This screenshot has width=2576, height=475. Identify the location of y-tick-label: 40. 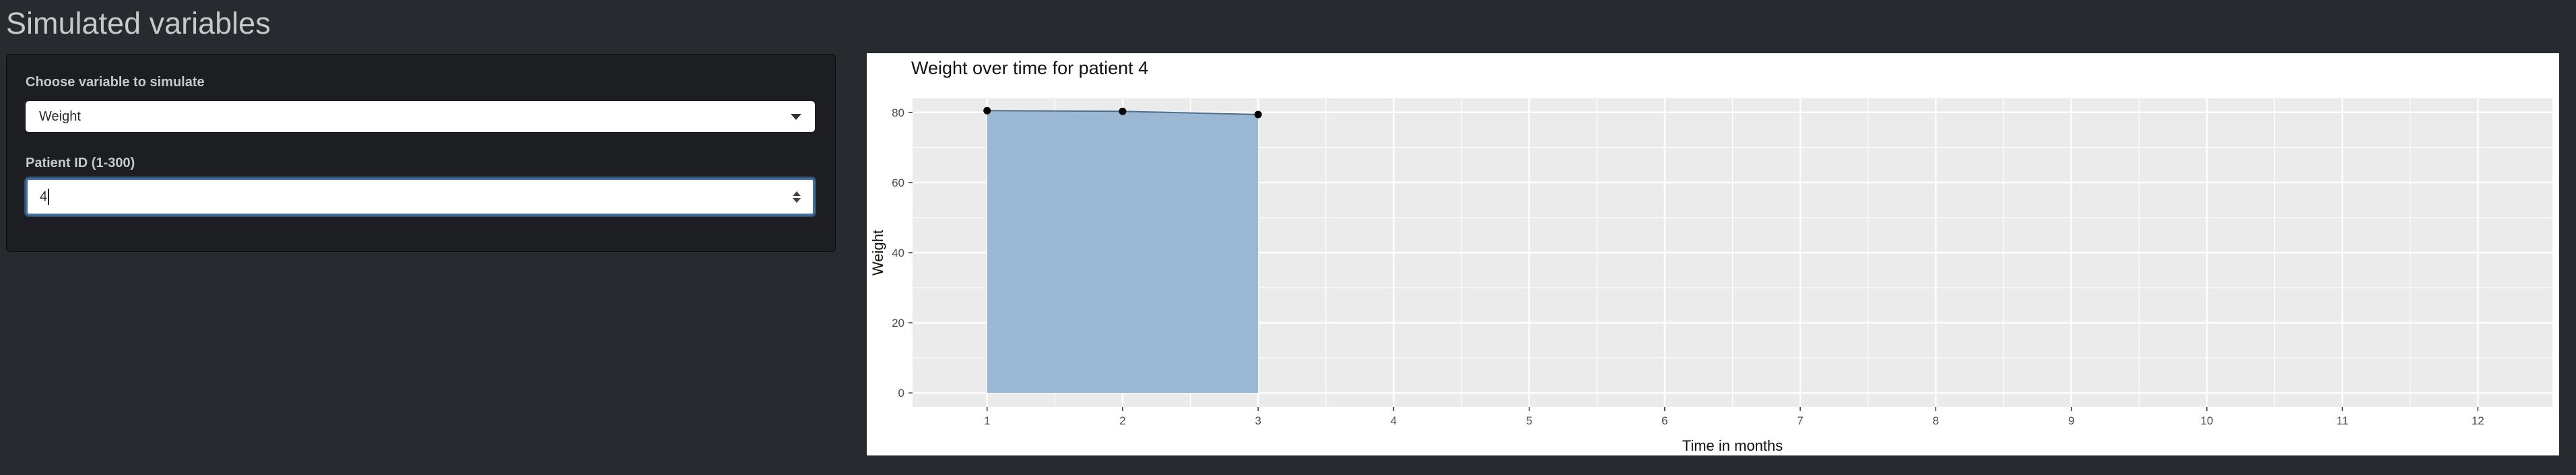
(898, 253).